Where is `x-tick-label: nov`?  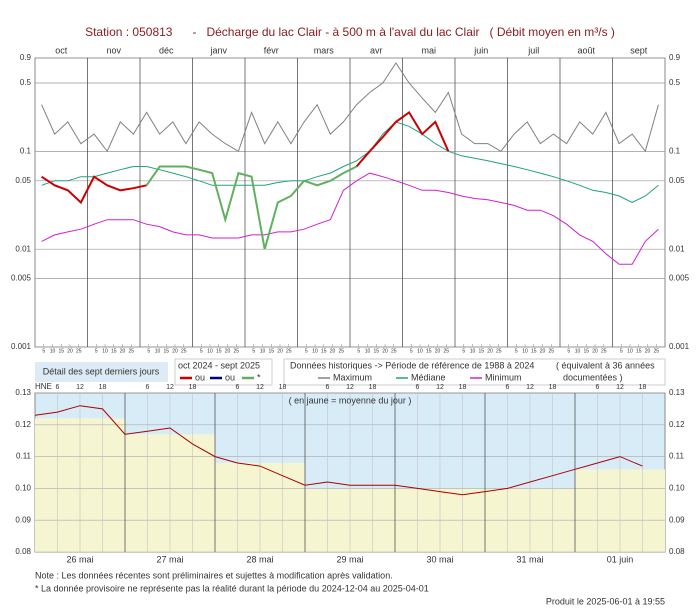 x-tick-label: nov is located at coordinates (113, 50).